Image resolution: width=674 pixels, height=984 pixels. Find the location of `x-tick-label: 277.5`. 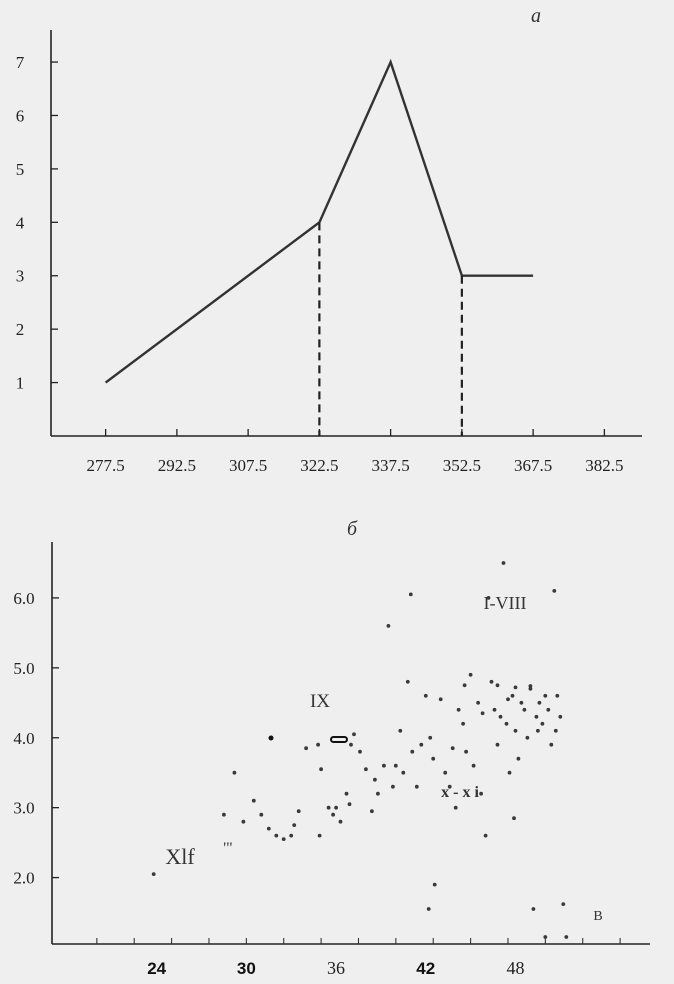

x-tick-label: 277.5 is located at coordinates (106, 465).